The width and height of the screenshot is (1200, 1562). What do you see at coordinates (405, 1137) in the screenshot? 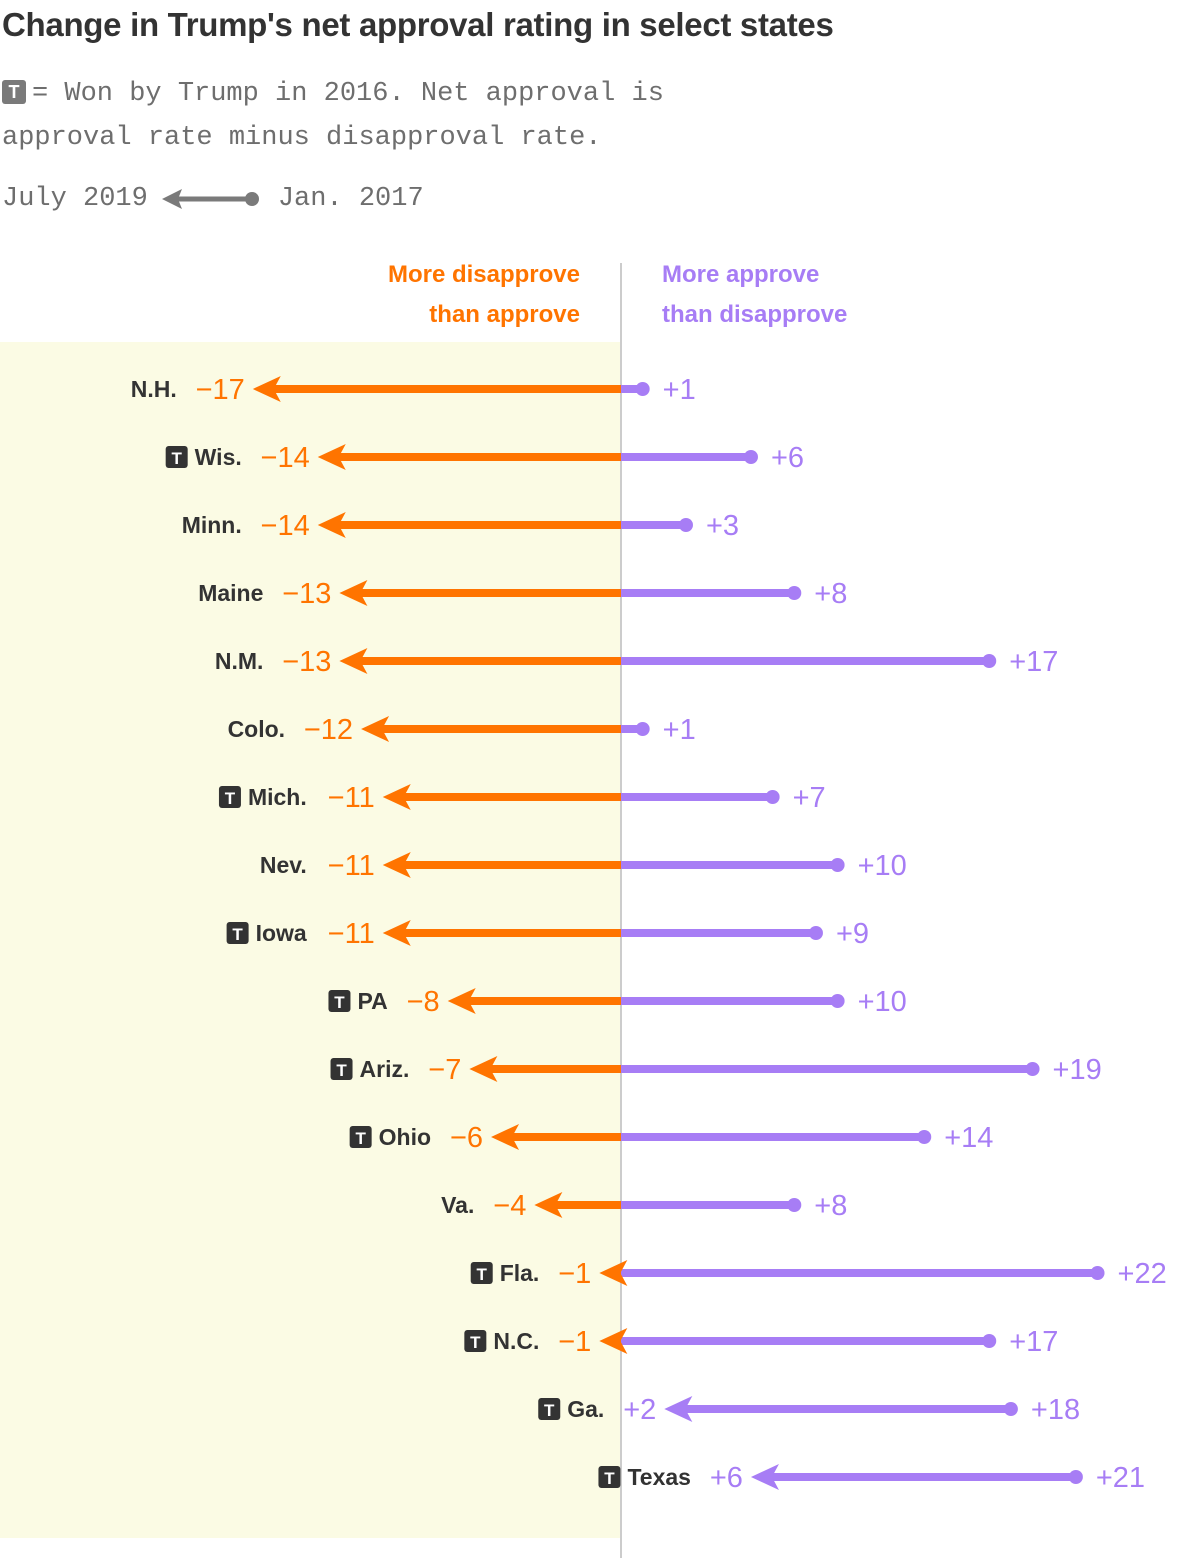
I see `state-label: Ohio` at bounding box center [405, 1137].